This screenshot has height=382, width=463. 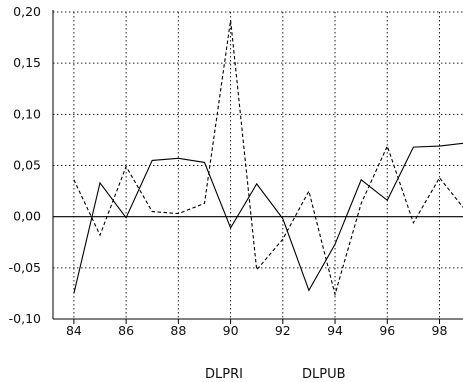 What do you see at coordinates (27, 11) in the screenshot?
I see `y-tick-label: 0,20` at bounding box center [27, 11].